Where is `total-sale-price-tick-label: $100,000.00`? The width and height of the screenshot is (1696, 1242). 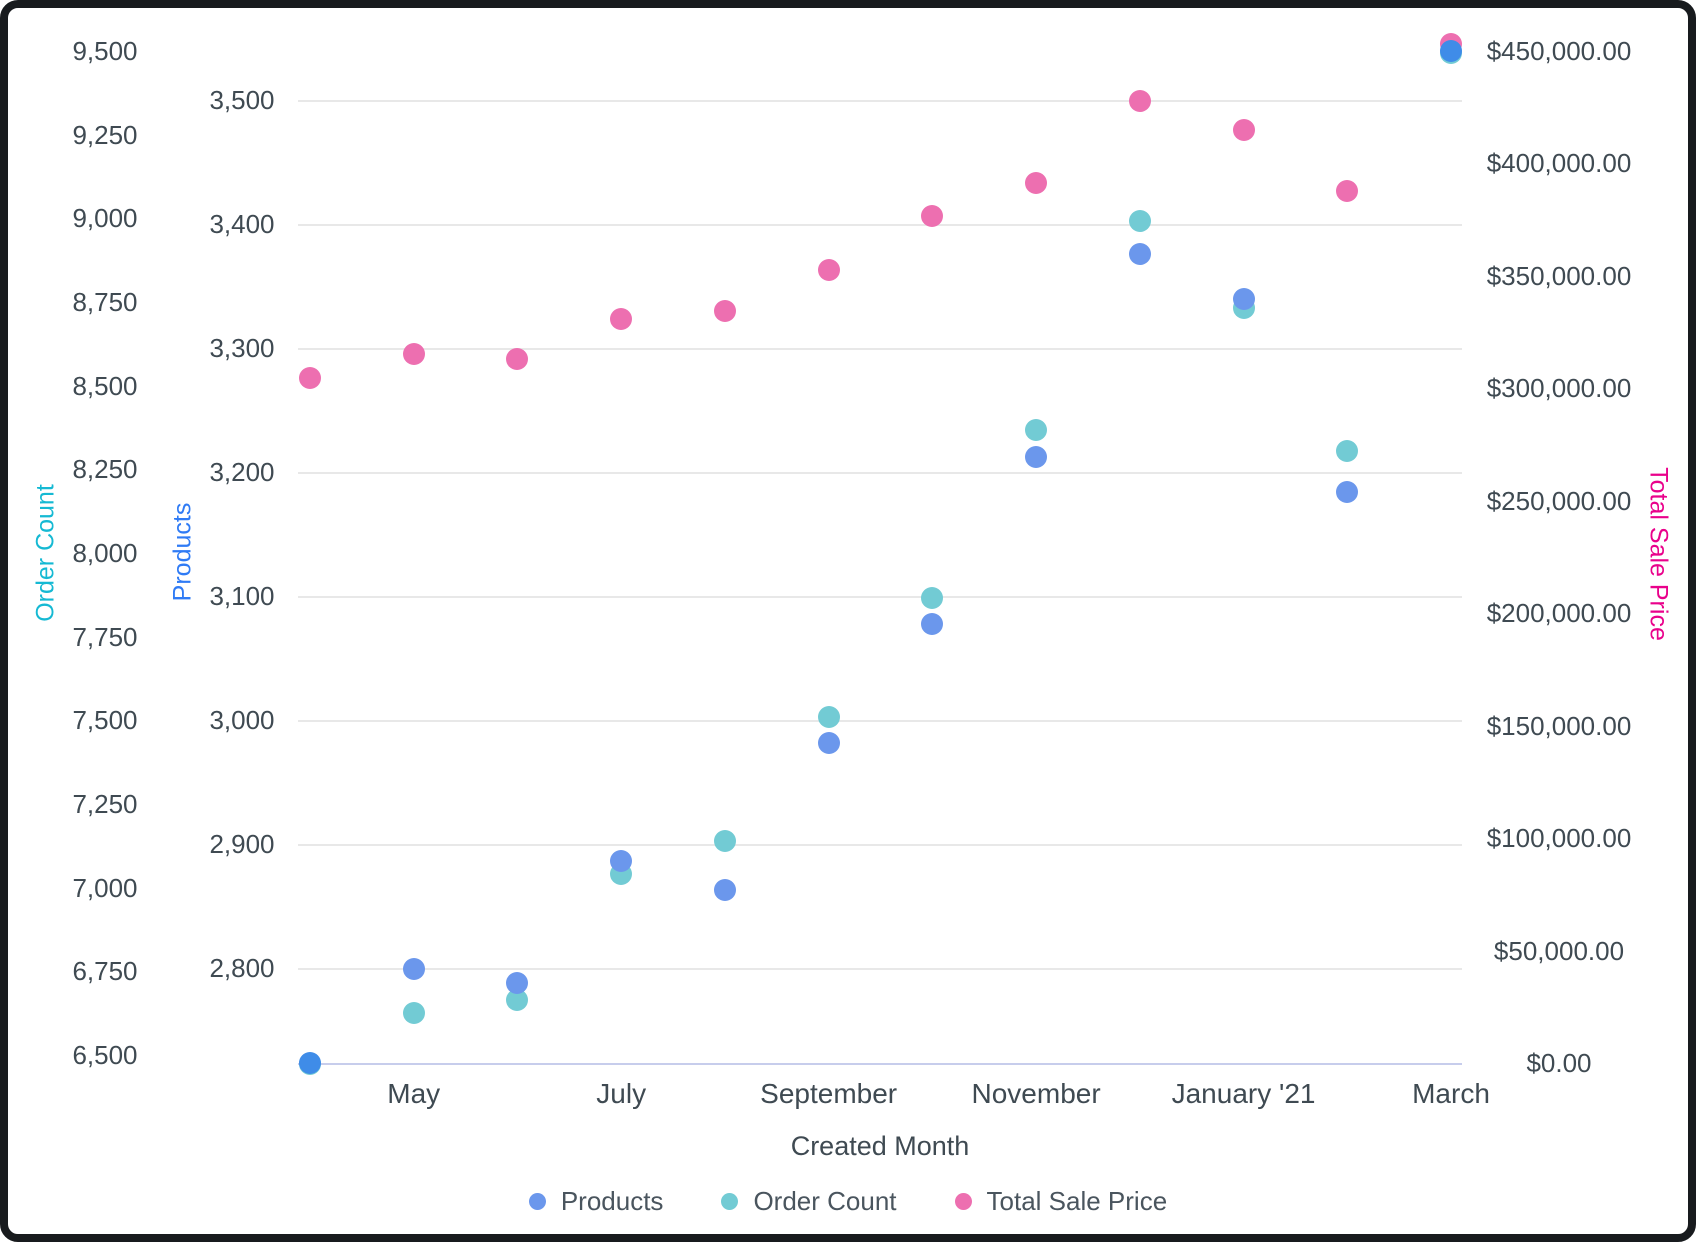 total-sale-price-tick-label: $100,000.00 is located at coordinates (1559, 838).